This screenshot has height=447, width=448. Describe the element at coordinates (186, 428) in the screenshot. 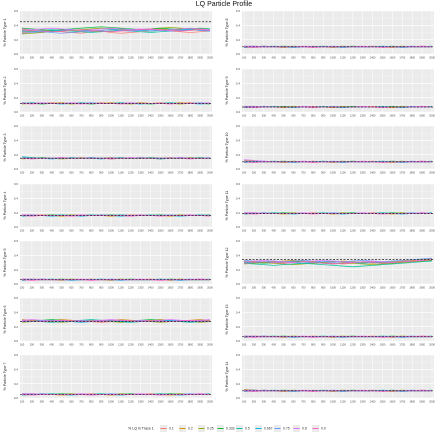

I see `legend-item: 0.2` at that location.